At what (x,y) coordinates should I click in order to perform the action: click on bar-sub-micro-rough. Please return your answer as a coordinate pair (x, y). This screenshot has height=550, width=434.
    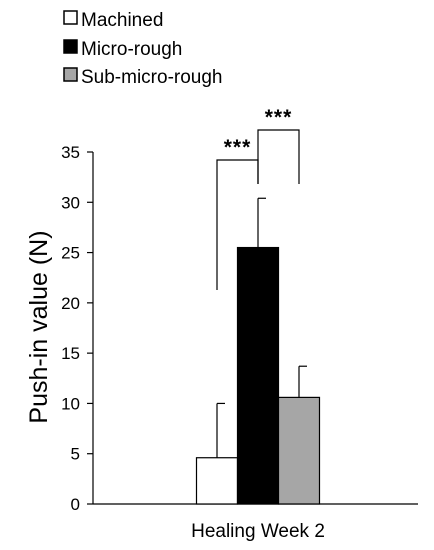
    Looking at the image, I should click on (299, 450).